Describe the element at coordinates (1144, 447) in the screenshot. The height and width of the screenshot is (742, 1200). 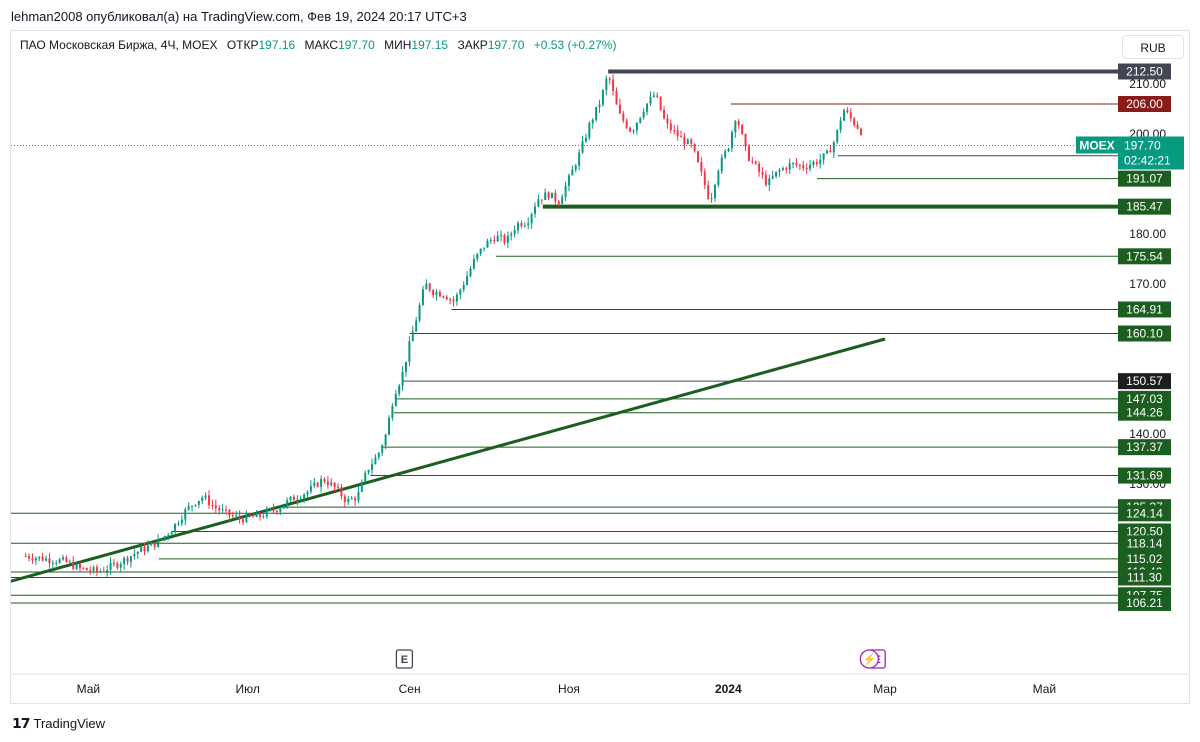
I see `level-label-bg` at that location.